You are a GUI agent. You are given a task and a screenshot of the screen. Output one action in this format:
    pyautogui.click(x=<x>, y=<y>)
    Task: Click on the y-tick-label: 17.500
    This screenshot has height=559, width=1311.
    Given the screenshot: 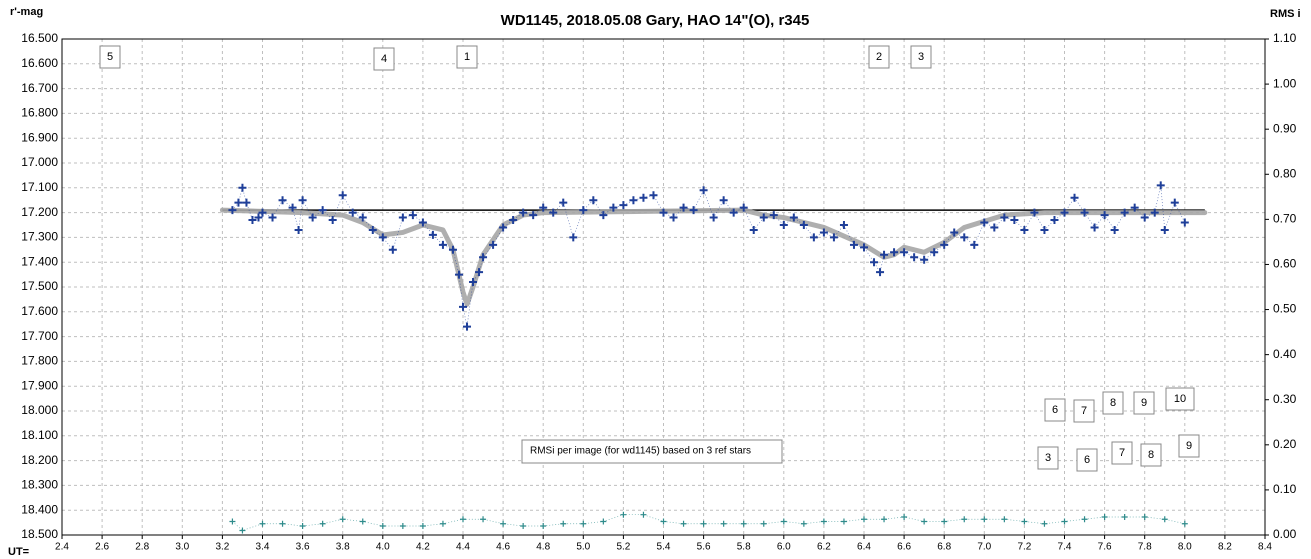 What is the action you would take?
    pyautogui.click(x=39, y=286)
    